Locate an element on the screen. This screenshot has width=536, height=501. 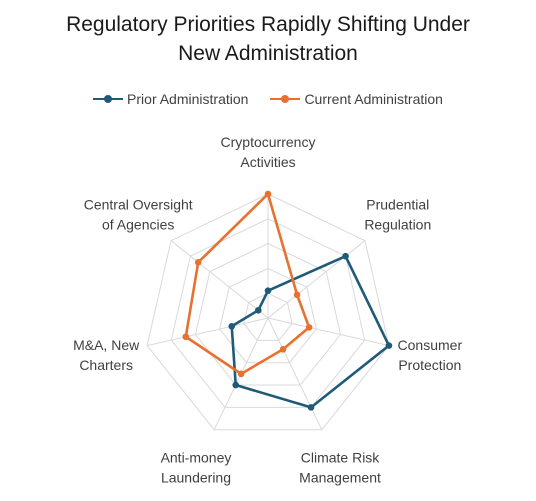
legend-swatch-current is located at coordinates (285, 99).